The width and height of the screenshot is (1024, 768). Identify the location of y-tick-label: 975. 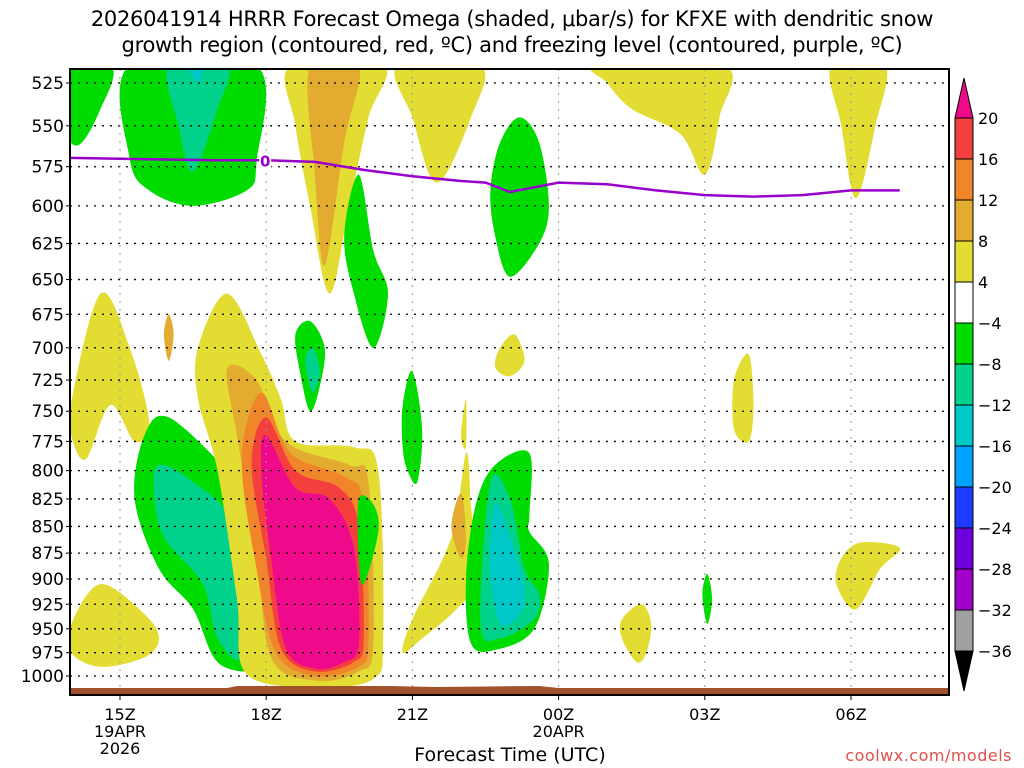
(48, 654).